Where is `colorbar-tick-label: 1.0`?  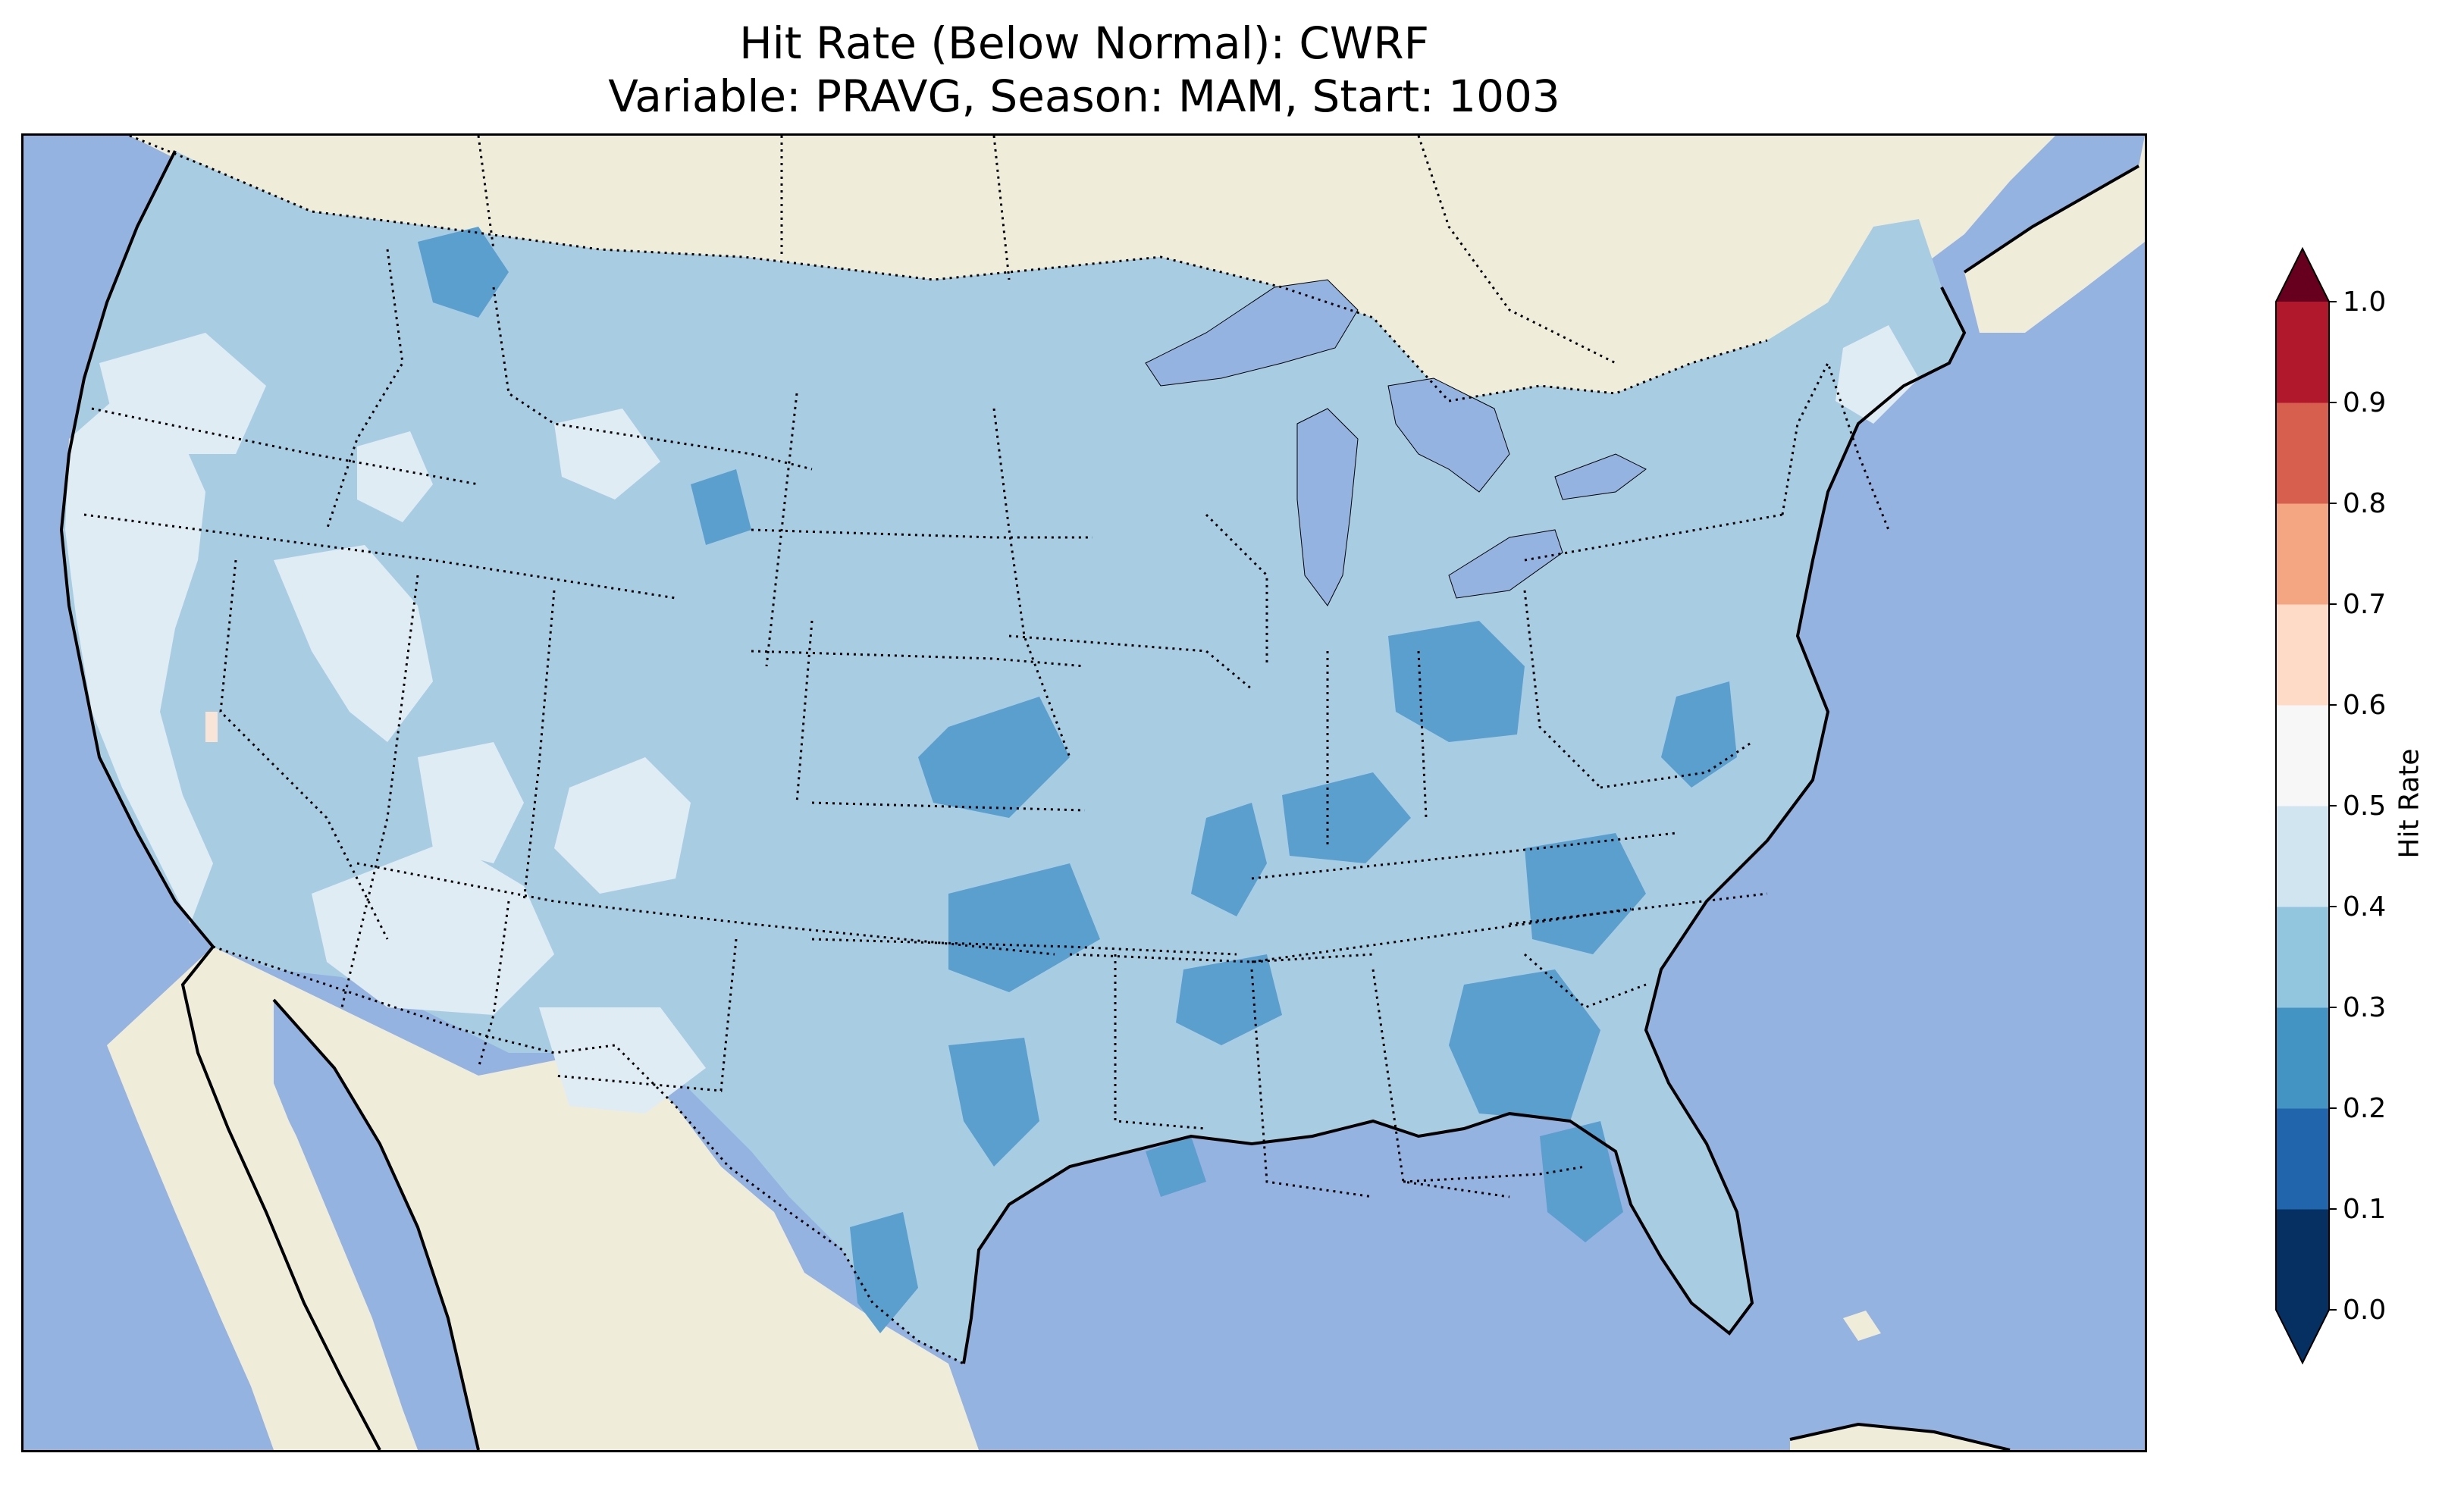
colorbar-tick-label: 1.0 is located at coordinates (2364, 302).